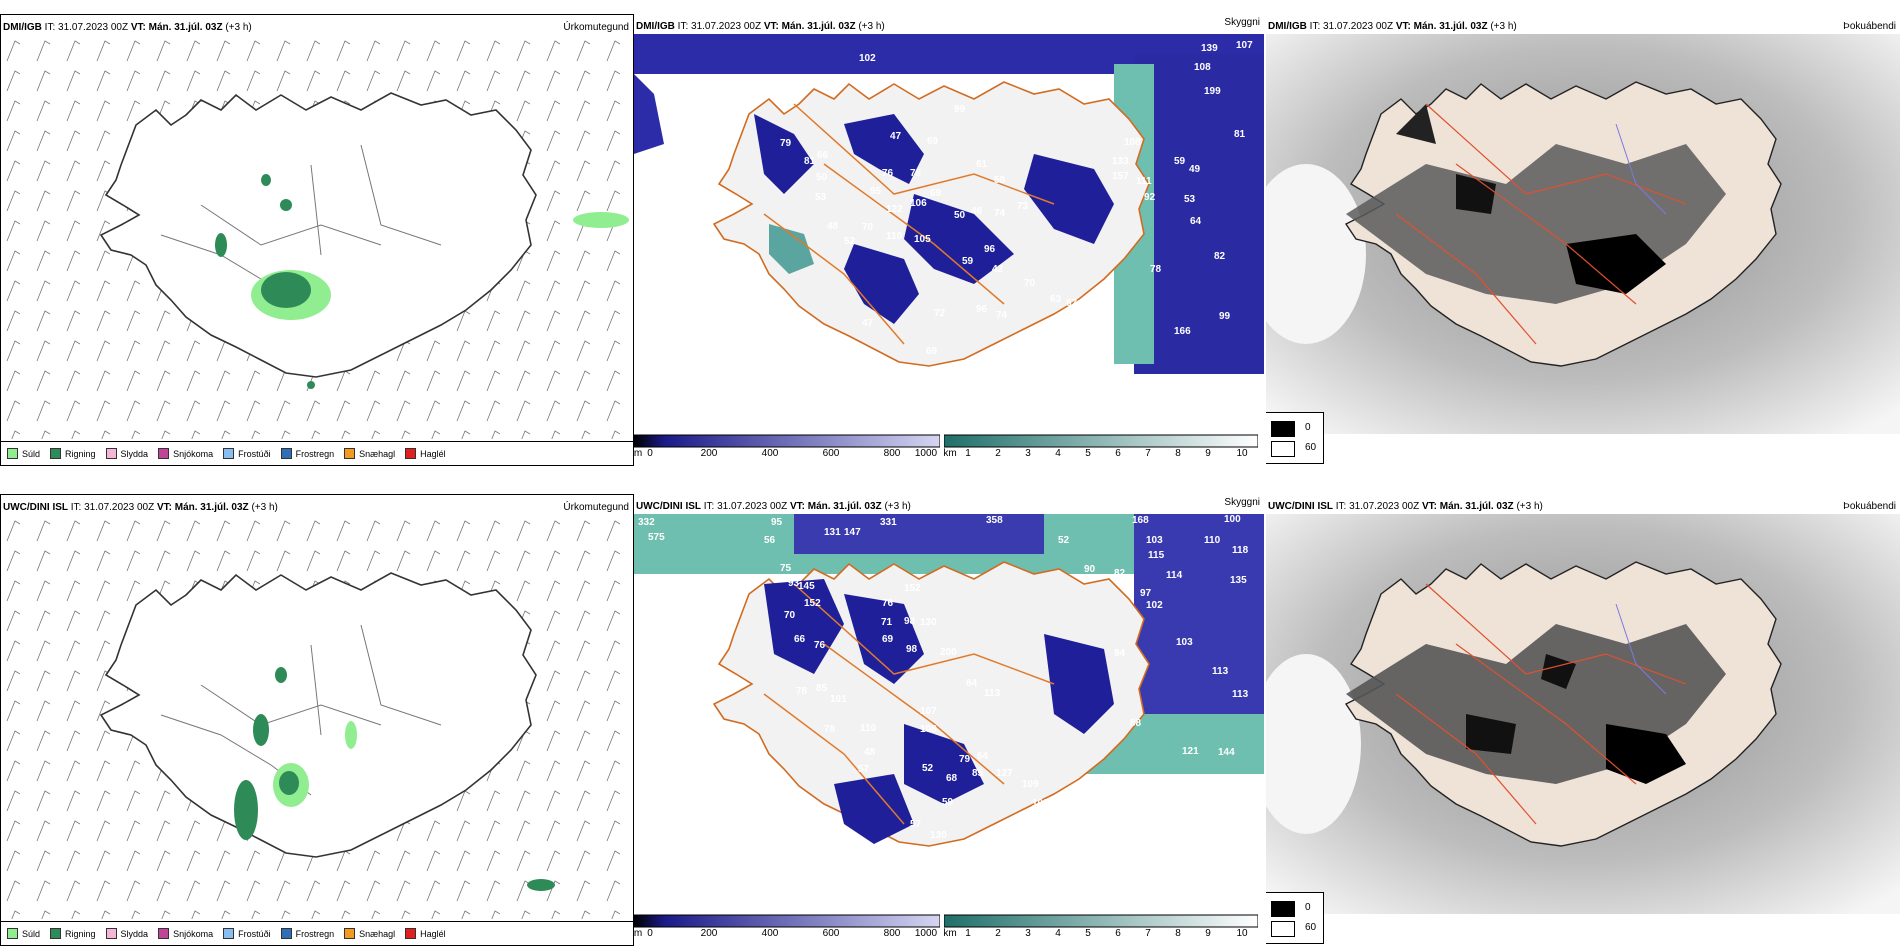  I want to click on svg-text: 106, so click(918, 203).